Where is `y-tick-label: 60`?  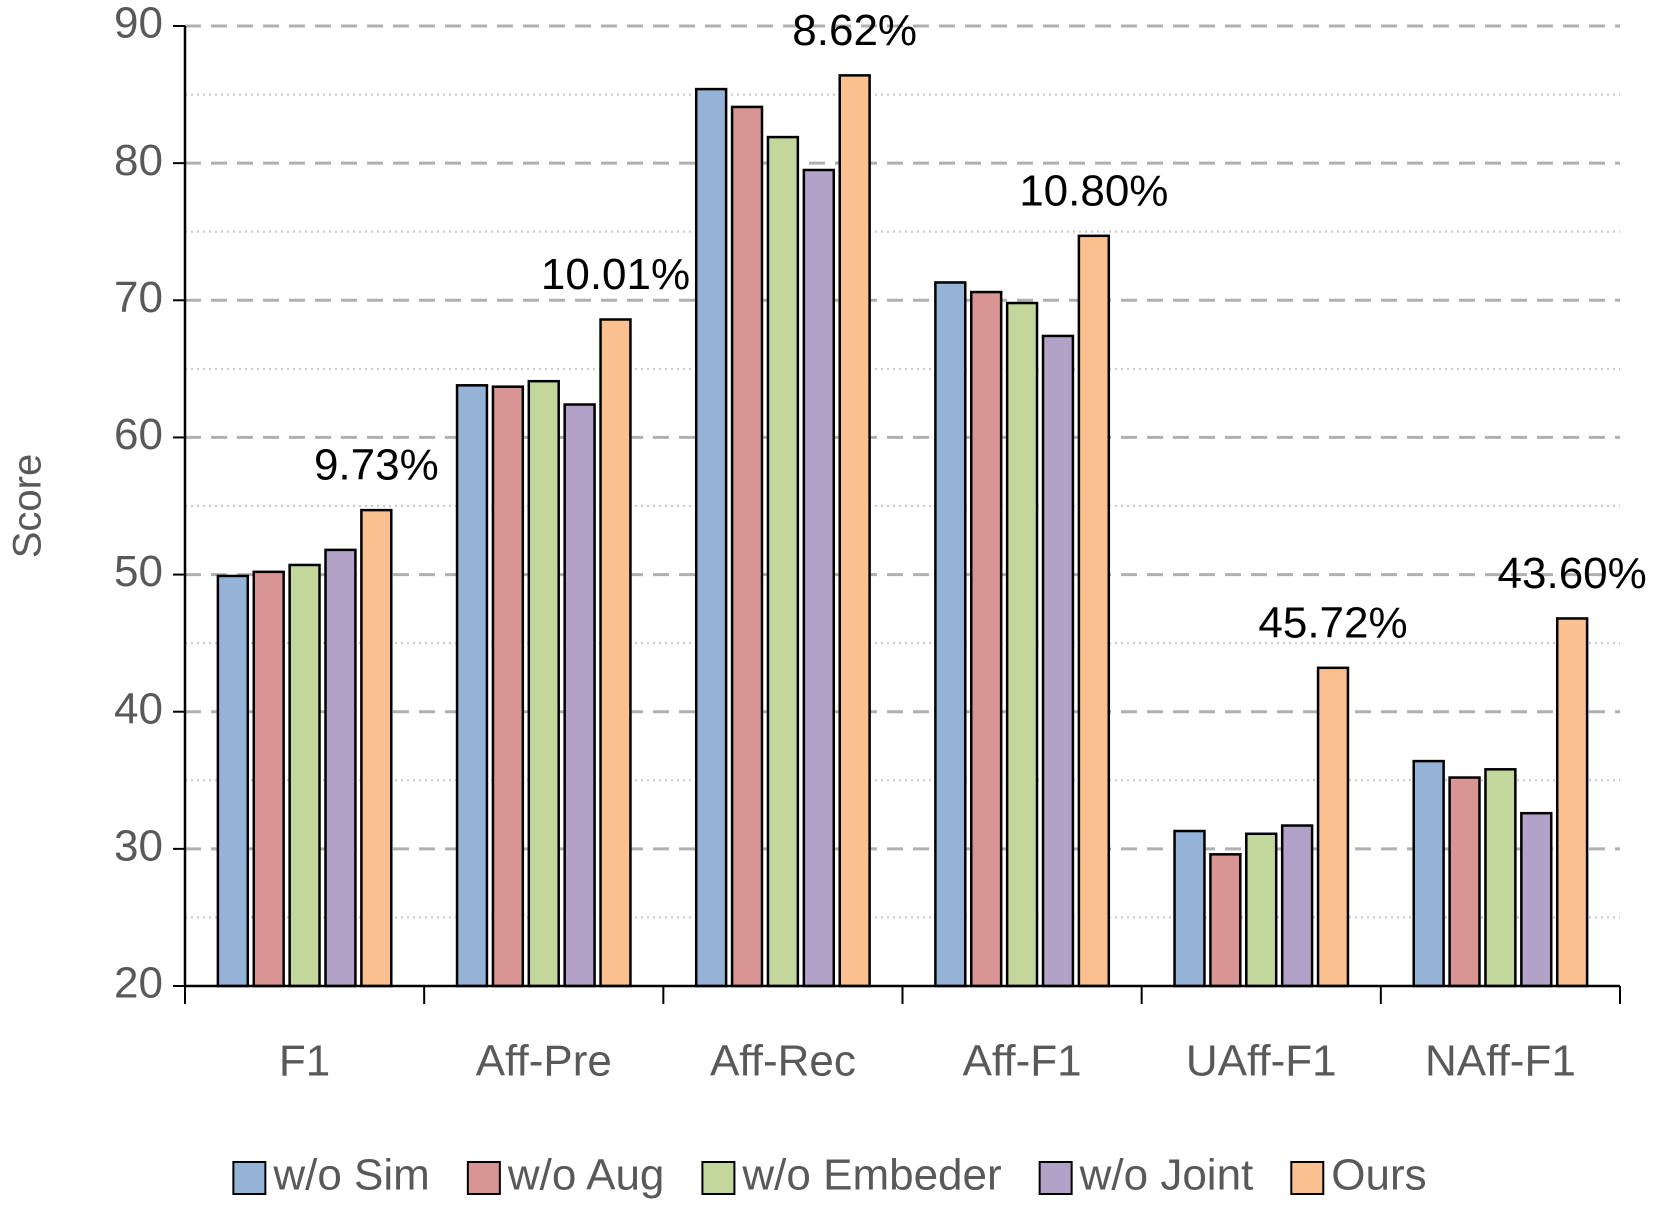 y-tick-label: 60 is located at coordinates (138, 434).